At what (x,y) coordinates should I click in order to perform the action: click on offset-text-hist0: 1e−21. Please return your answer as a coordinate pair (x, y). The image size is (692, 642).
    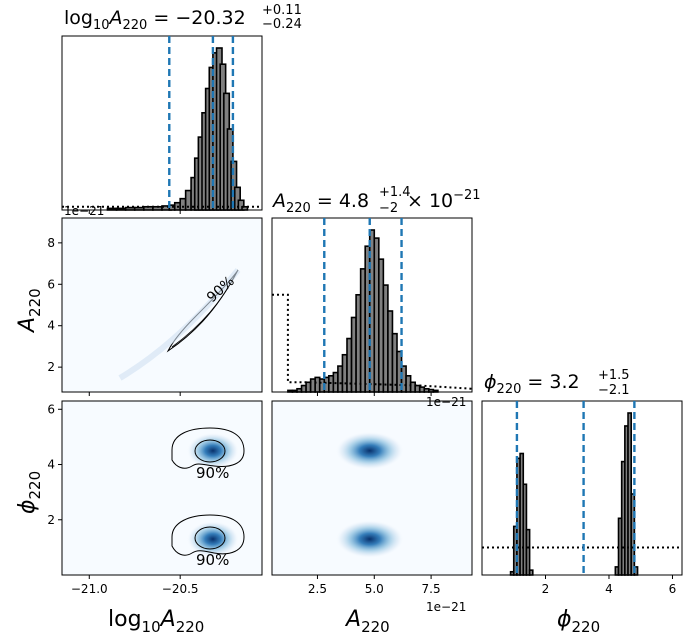
    Looking at the image, I should click on (84, 211).